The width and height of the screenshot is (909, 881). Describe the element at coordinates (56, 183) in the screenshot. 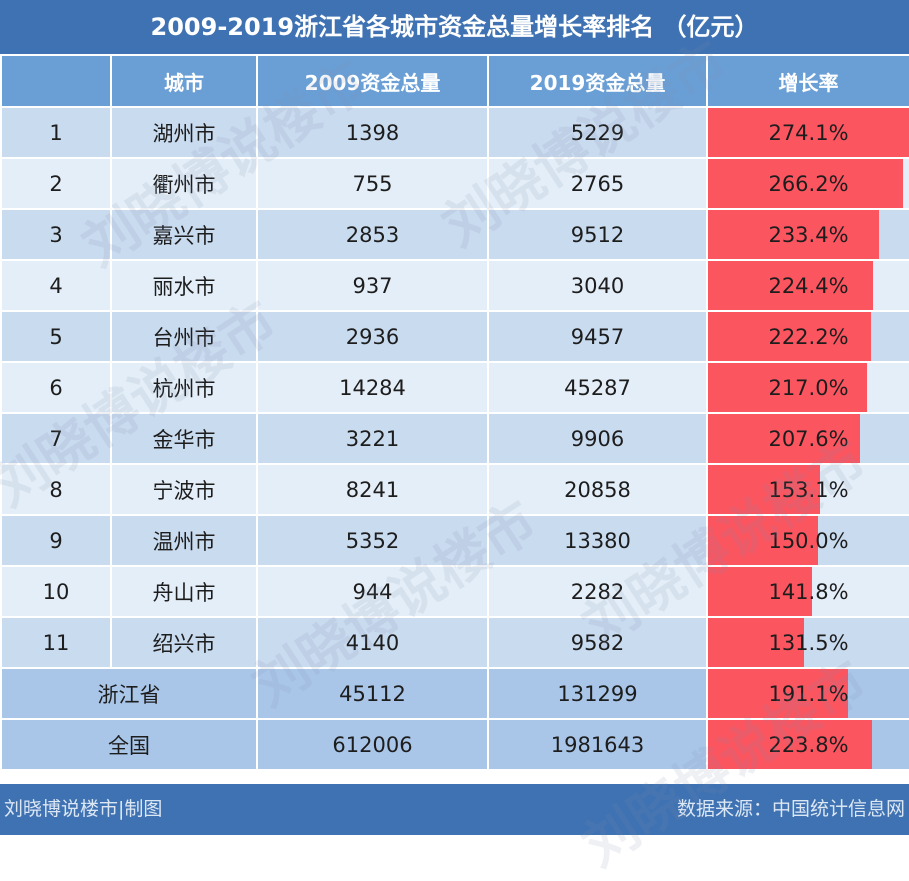

I see `rank-cell: 2` at that location.